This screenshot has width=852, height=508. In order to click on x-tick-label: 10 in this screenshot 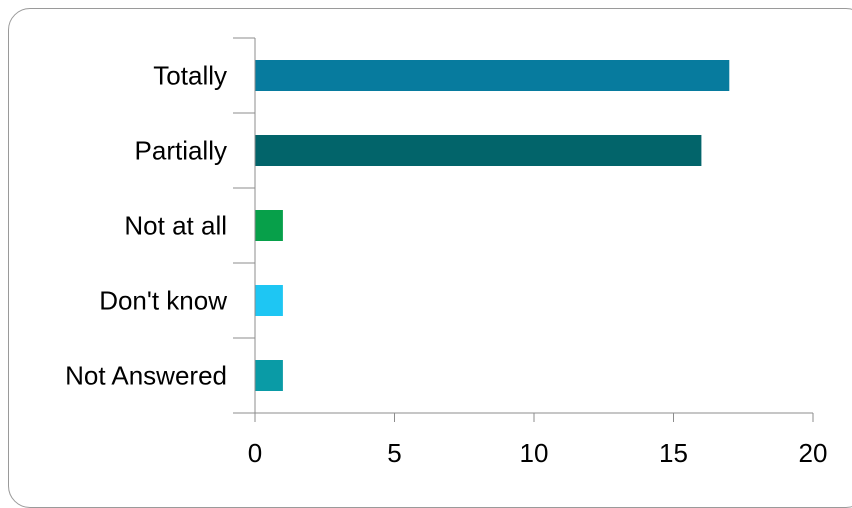, I will do `click(534, 453)`.